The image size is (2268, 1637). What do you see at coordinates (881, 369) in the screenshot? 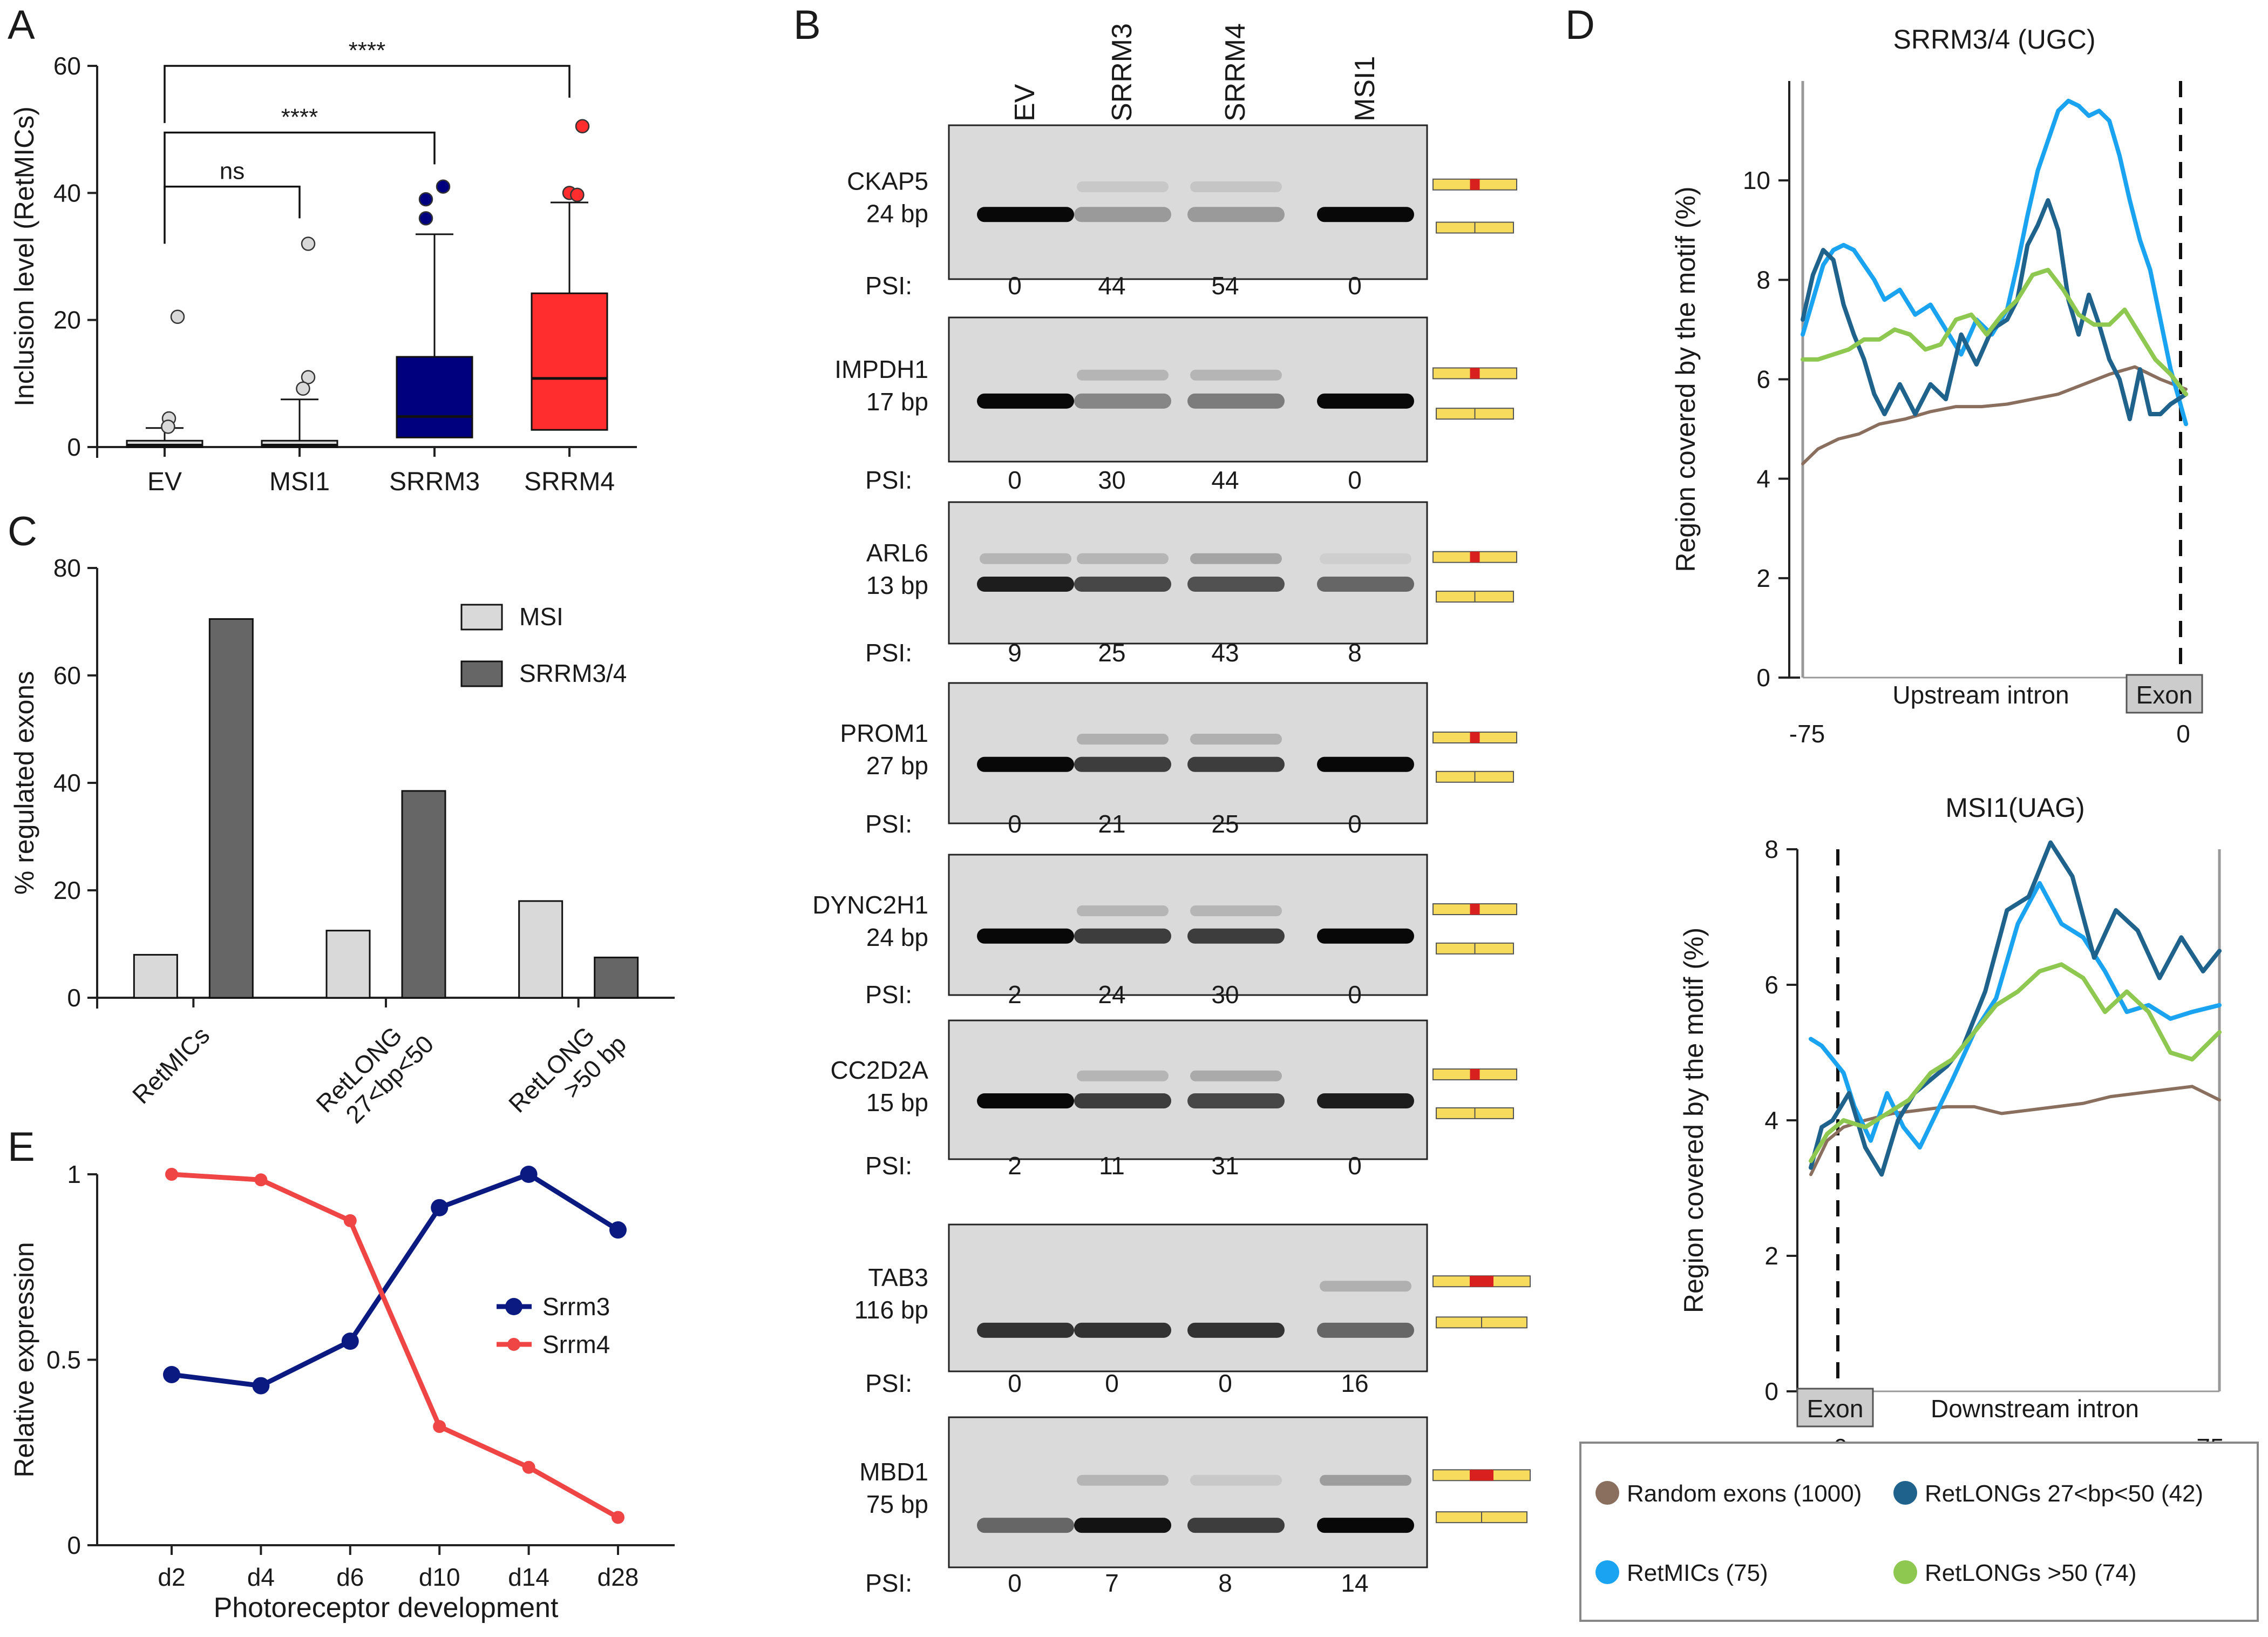
I see `gene-name: IMPDH1` at bounding box center [881, 369].